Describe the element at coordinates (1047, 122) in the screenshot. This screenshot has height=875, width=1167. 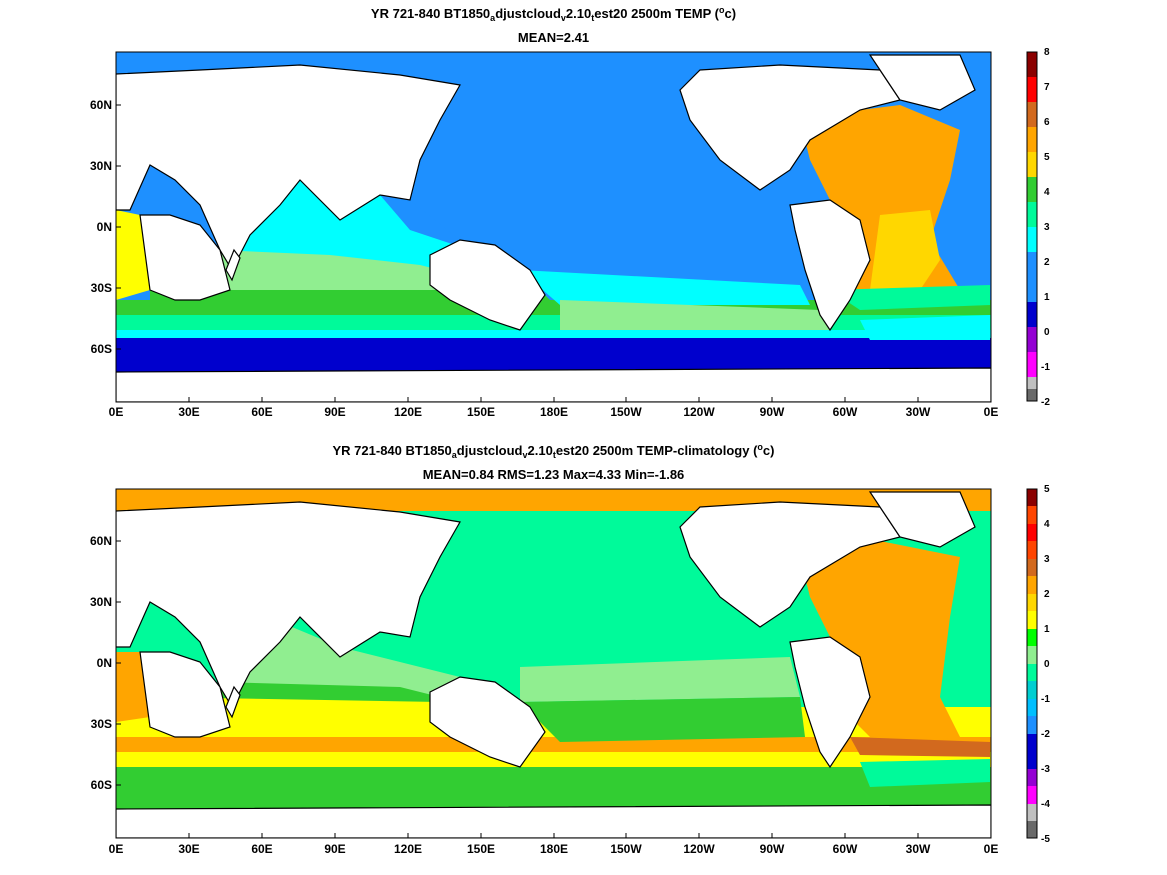
I see `colorbar-tick: 6` at that location.